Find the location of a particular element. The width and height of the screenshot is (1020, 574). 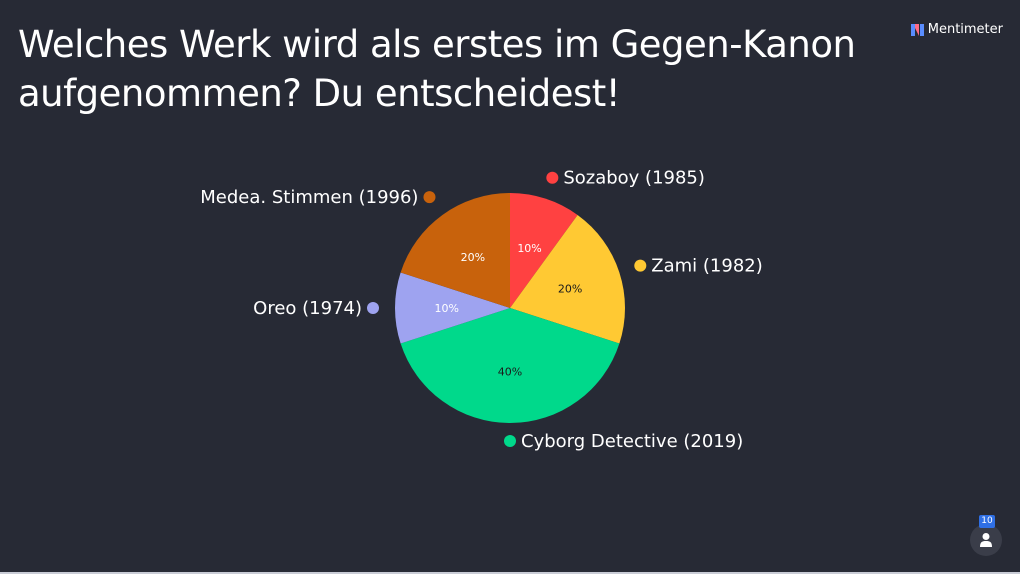

pie-slice-oreo-1974 is located at coordinates (452, 308).